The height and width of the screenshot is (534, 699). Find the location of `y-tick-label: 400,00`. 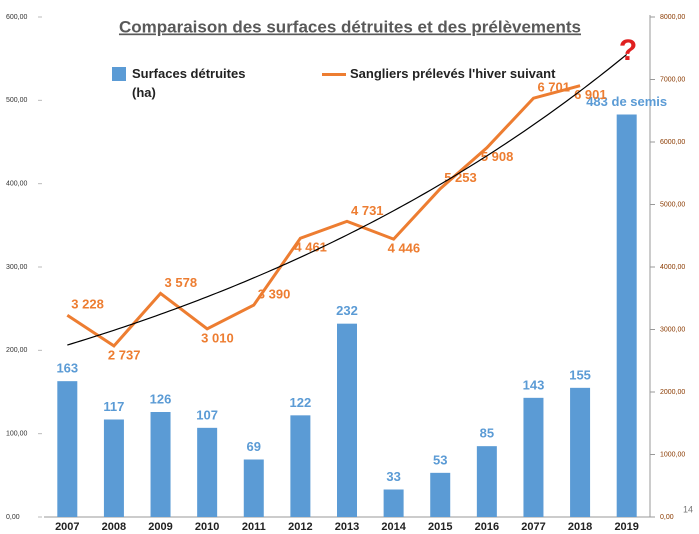

y-tick-label: 400,00 is located at coordinates (17, 184).